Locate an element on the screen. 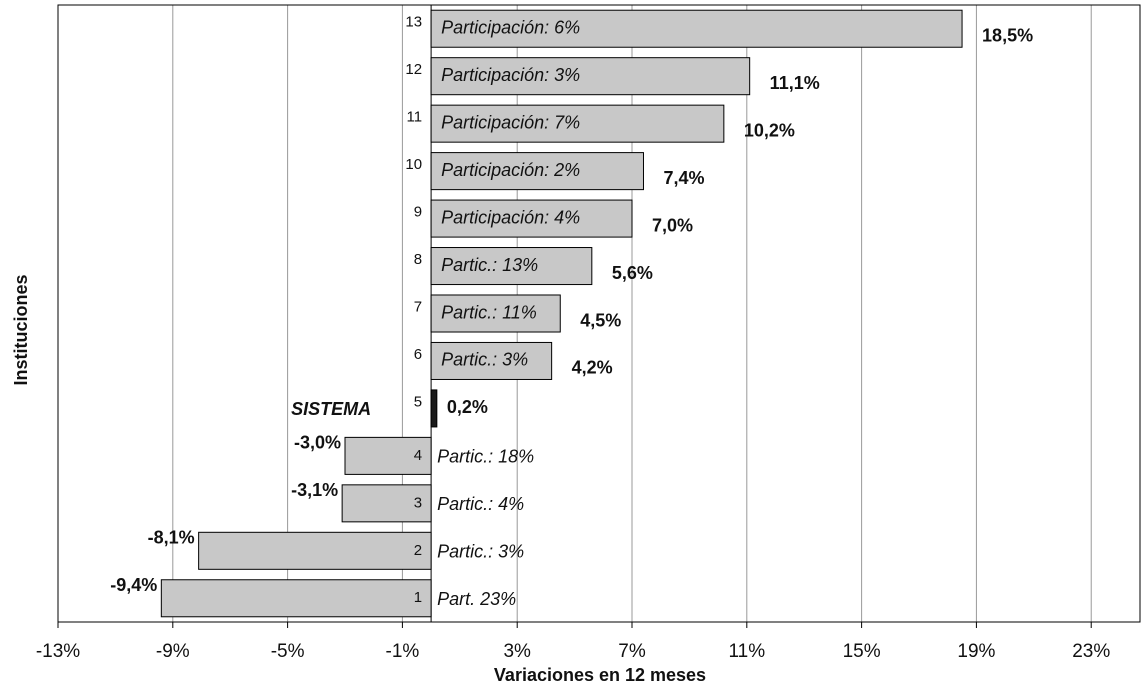 The height and width of the screenshot is (685, 1142). value-label: 11,1% is located at coordinates (795, 83).